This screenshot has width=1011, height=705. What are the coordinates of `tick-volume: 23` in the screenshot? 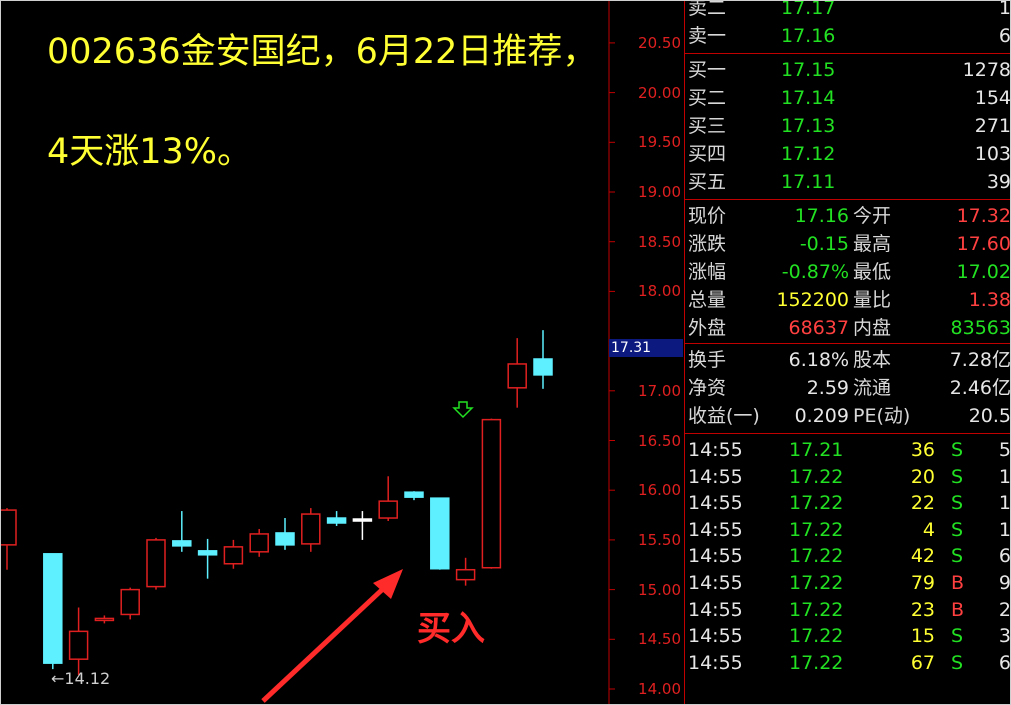 It's located at (922, 609).